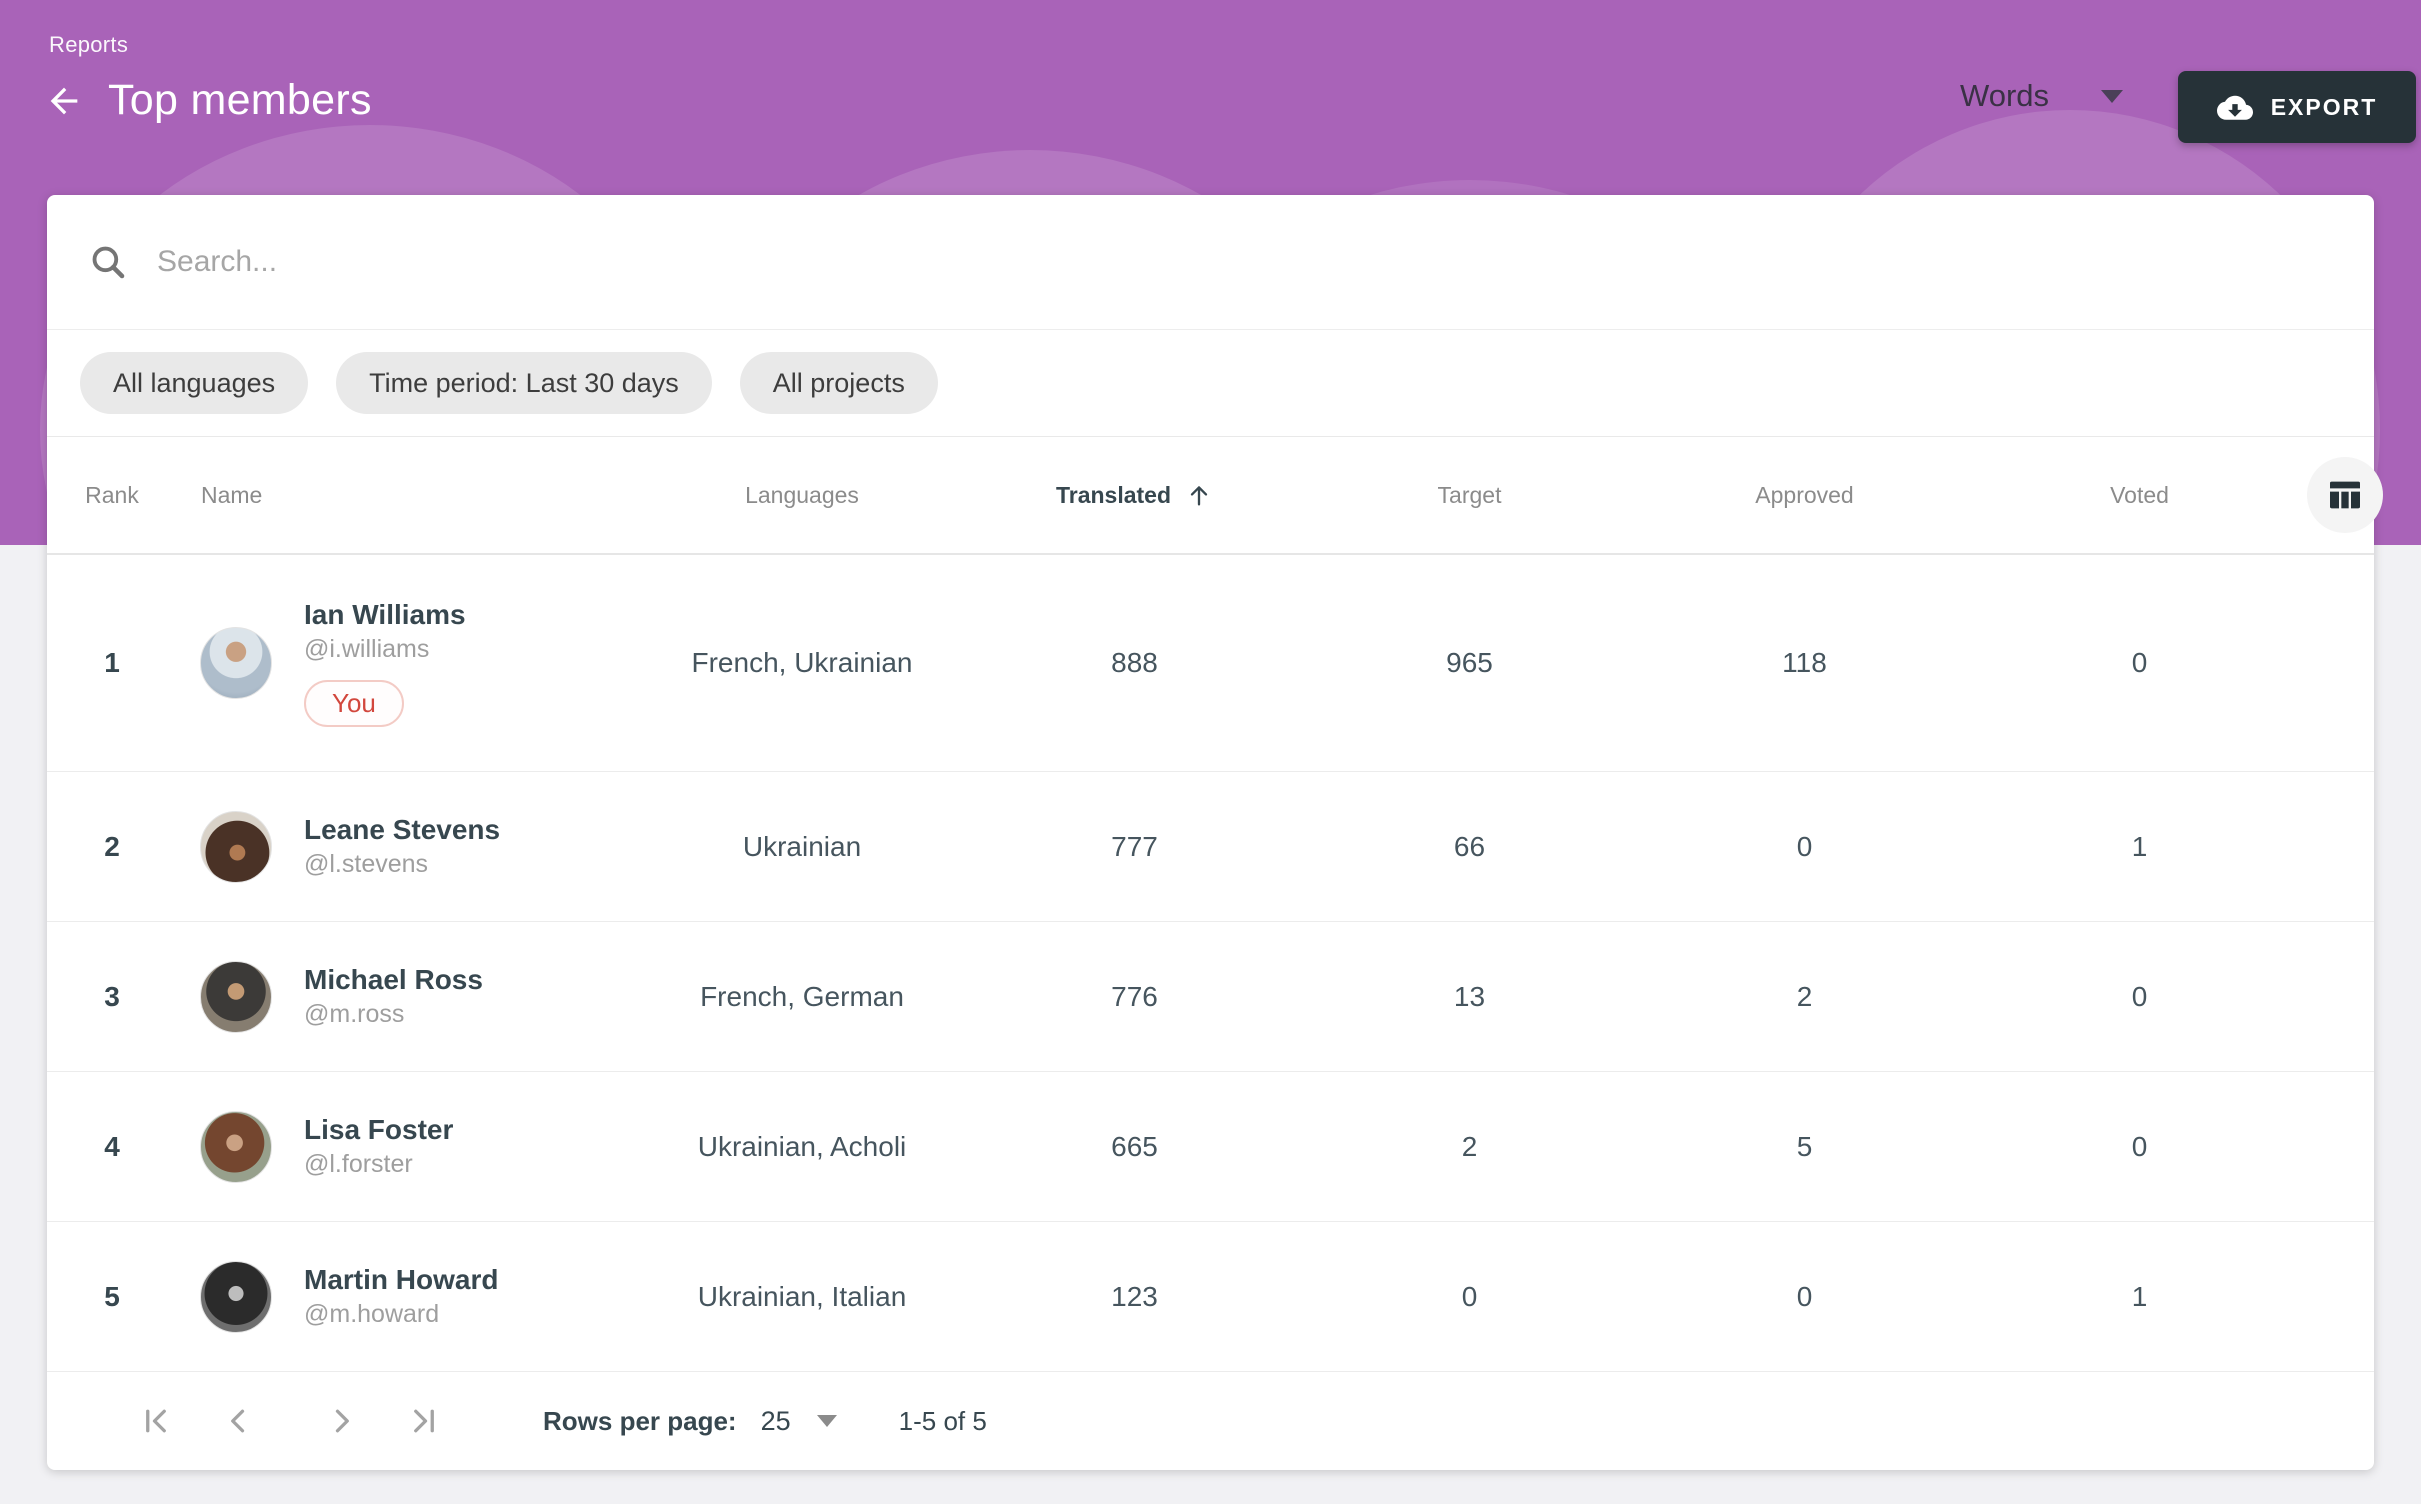 Image resolution: width=2421 pixels, height=1504 pixels. What do you see at coordinates (1804, 494) in the screenshot?
I see `column-header-approved: Approved` at bounding box center [1804, 494].